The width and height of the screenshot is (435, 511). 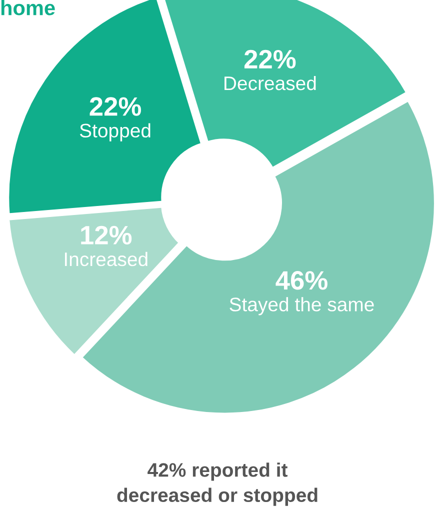 What do you see at coordinates (106, 259) in the screenshot?
I see `slice-label: Increased` at bounding box center [106, 259].